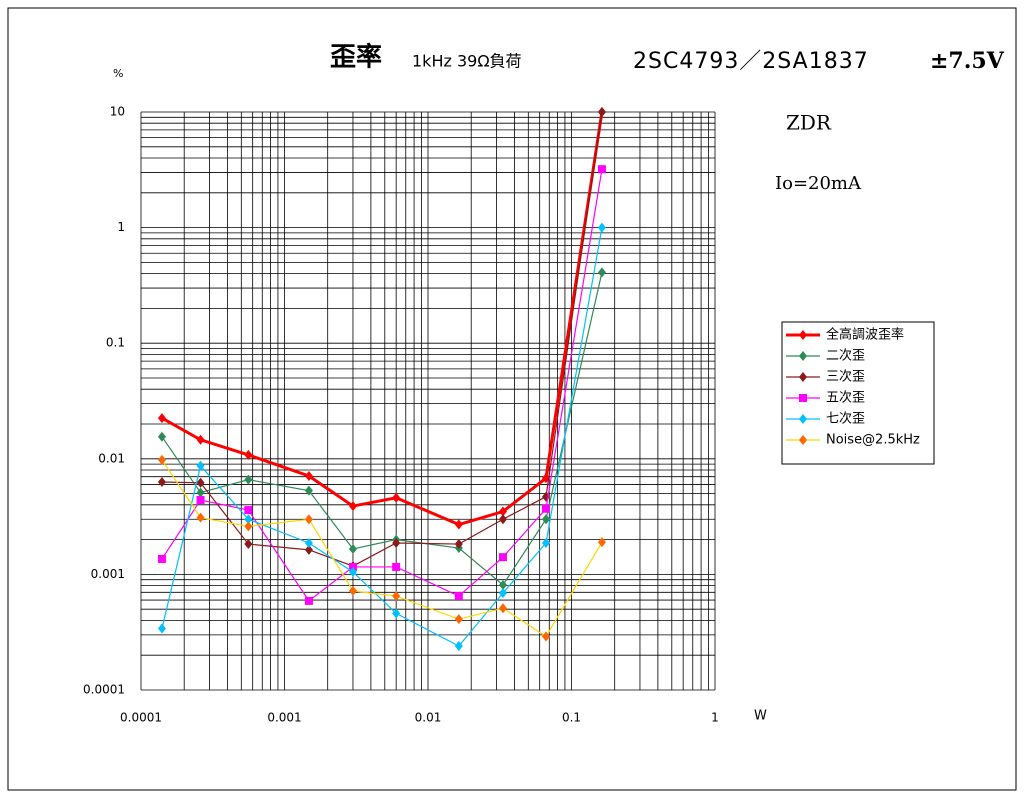 Image resolution: width=1024 pixels, height=798 pixels. What do you see at coordinates (121, 227) in the screenshot?
I see `y-tick-label: 1` at bounding box center [121, 227].